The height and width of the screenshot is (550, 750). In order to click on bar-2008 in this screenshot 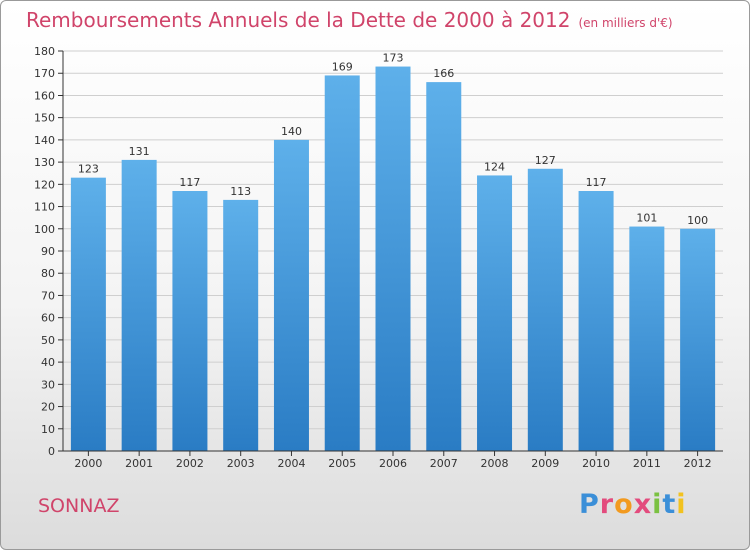, I will do `click(495, 313)`.